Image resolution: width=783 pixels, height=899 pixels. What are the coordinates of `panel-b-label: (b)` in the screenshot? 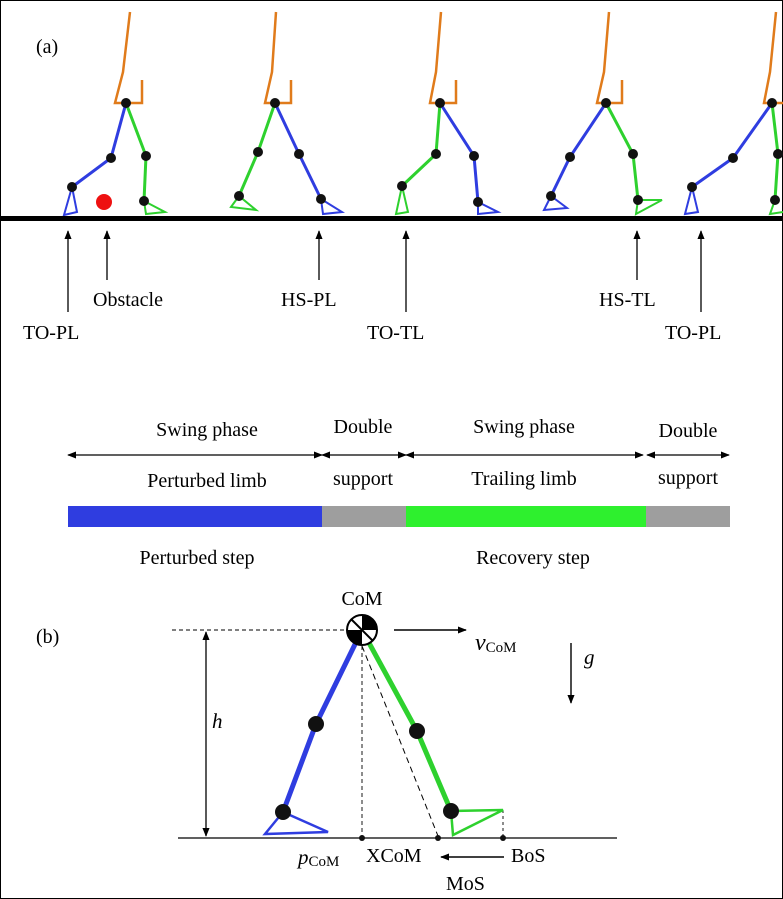 It's located at (47, 637).